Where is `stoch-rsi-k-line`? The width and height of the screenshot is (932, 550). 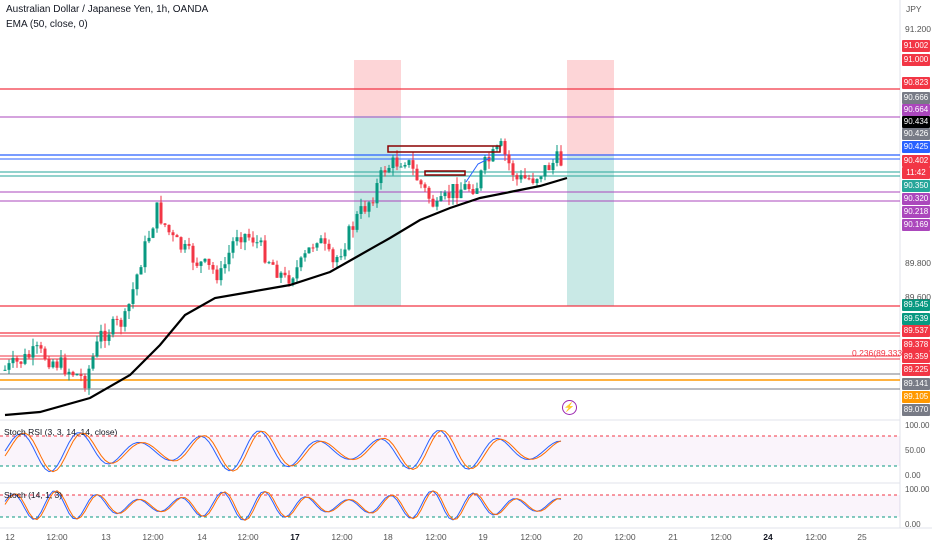 stoch-rsi-k-line is located at coordinates (283, 451).